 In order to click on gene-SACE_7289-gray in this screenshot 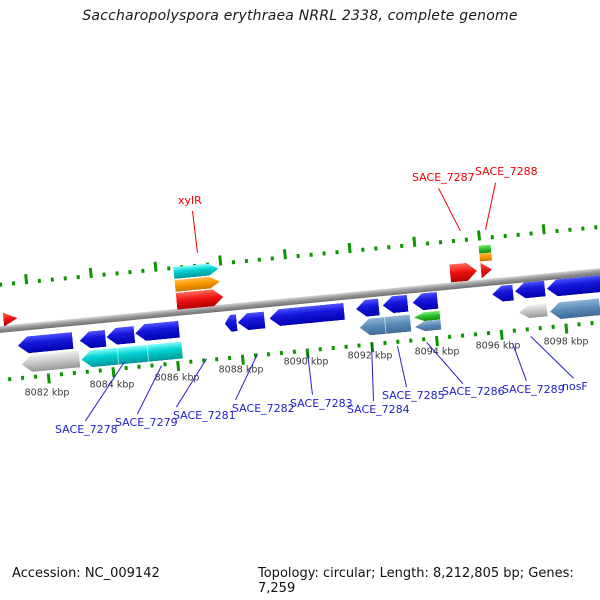, I will do `click(532, 311)`.